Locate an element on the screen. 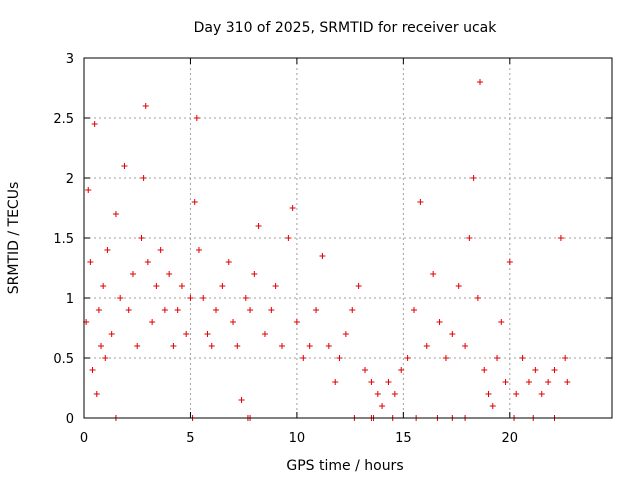  y-tick-label: 1.5 is located at coordinates (63, 239).